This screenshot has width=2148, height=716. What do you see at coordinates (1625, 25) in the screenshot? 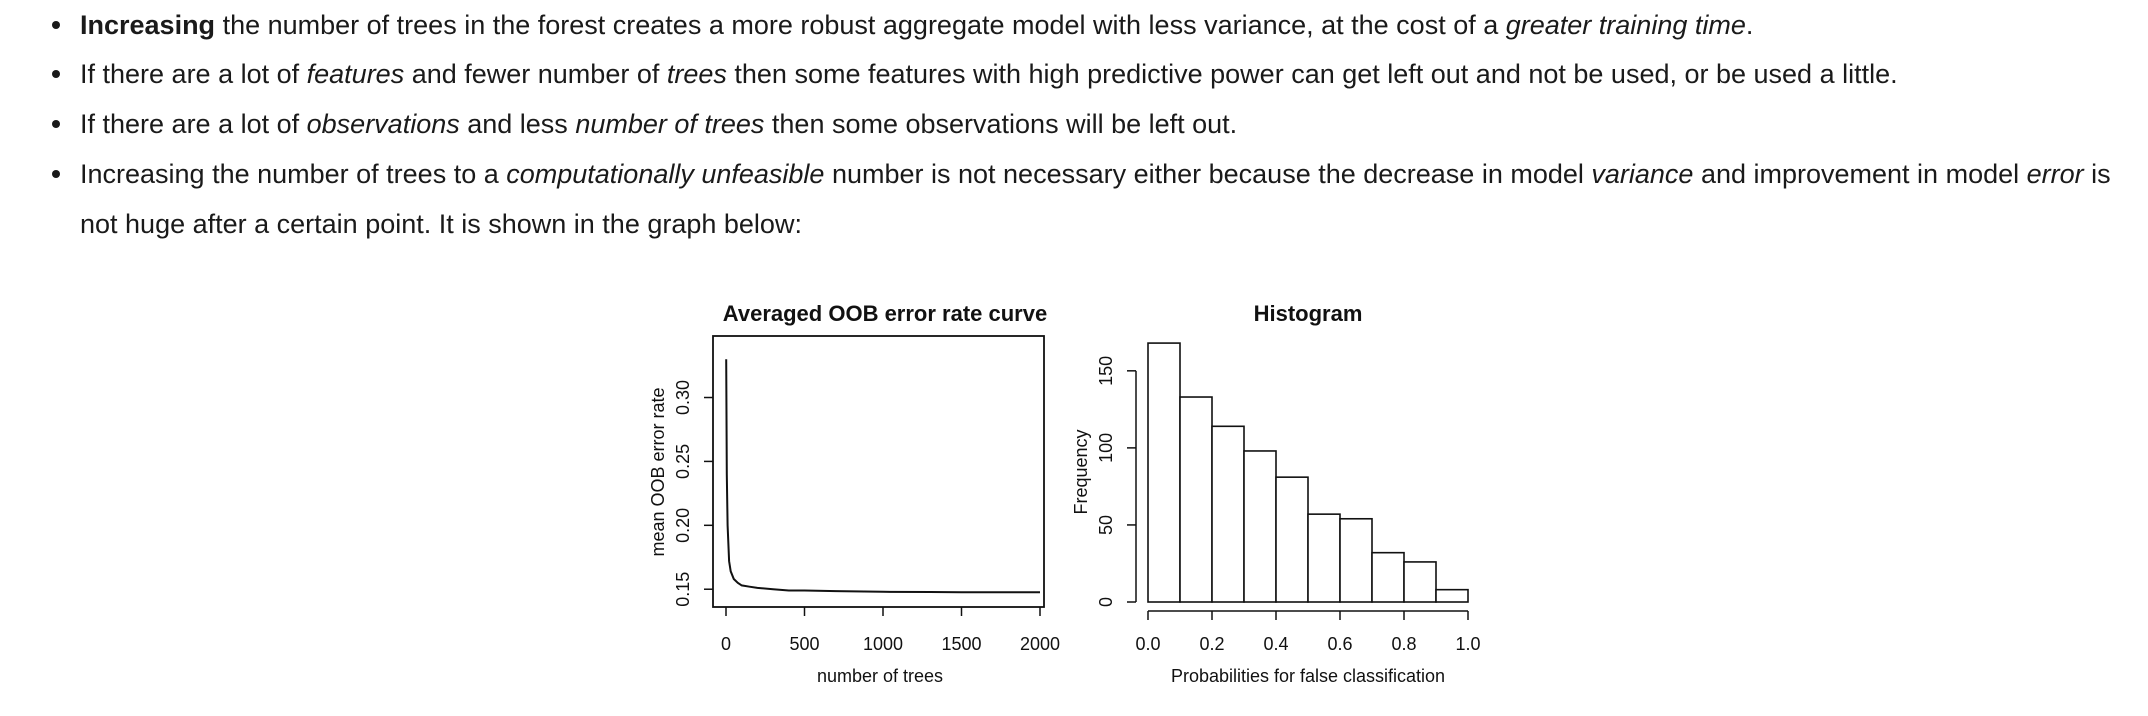
I see `text-run: greater training time` at bounding box center [1625, 25].